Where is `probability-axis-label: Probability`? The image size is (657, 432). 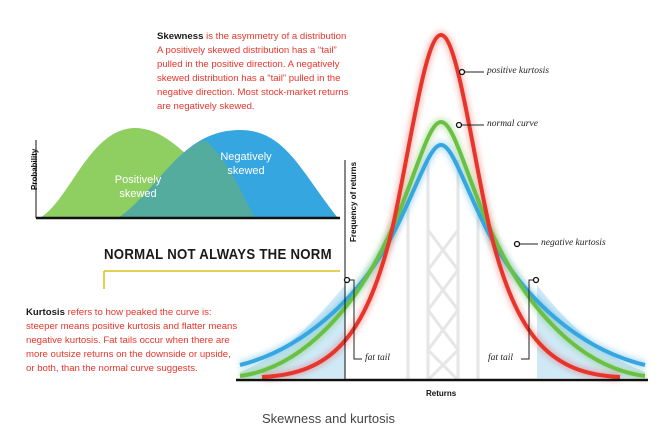 probability-axis-label: Probability is located at coordinates (34, 169).